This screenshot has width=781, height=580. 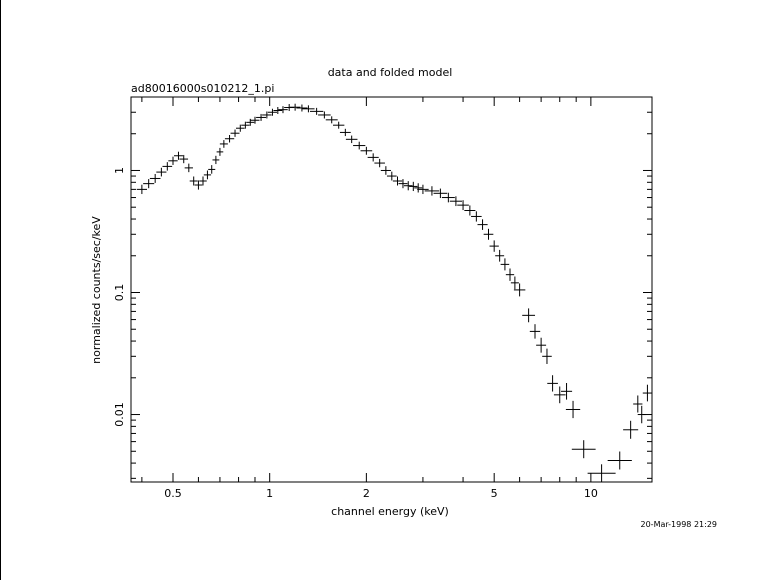 I want to click on x-tick-label: 1, so click(x=269, y=493).